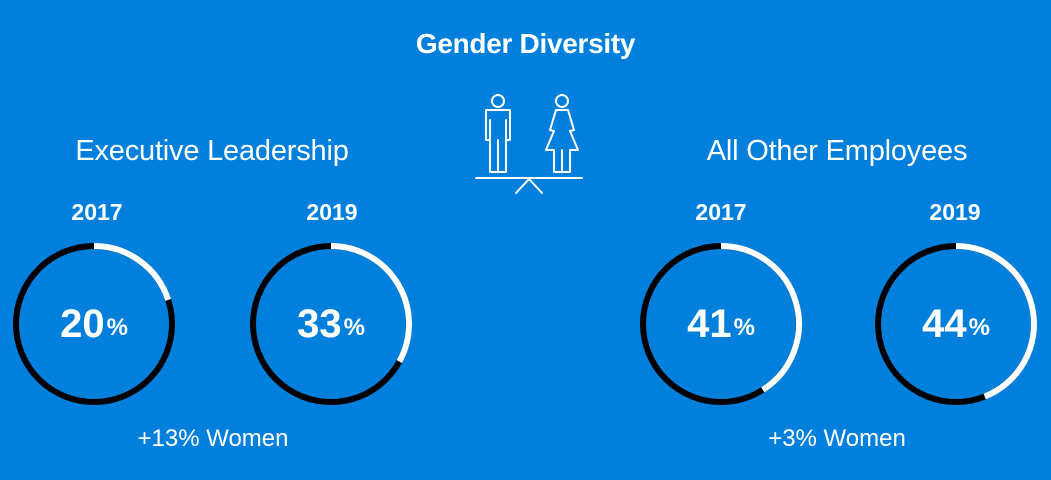 Image resolution: width=1051 pixels, height=480 pixels. What do you see at coordinates (82, 323) in the screenshot?
I see `ring-value-number: 20` at bounding box center [82, 323].